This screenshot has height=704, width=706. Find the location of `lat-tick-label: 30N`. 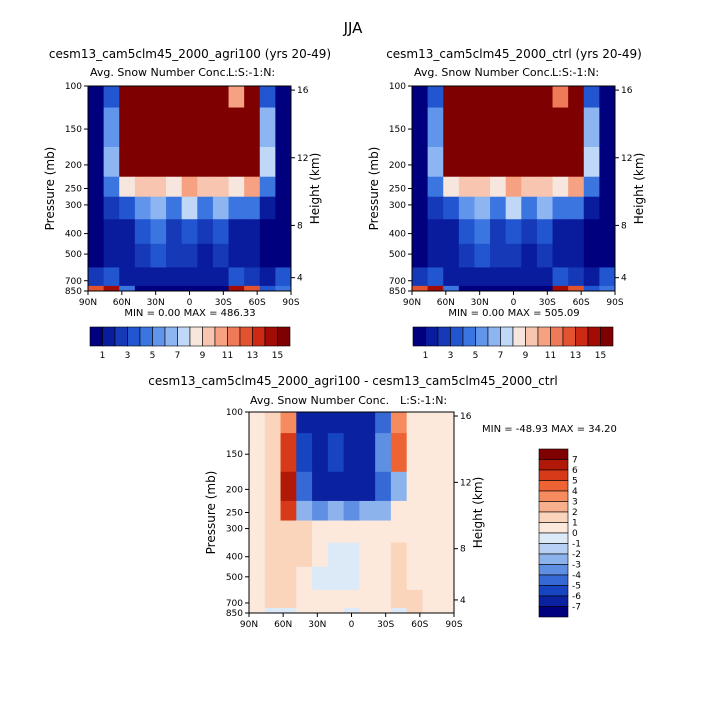

lat-tick-label: 30N is located at coordinates (317, 625).